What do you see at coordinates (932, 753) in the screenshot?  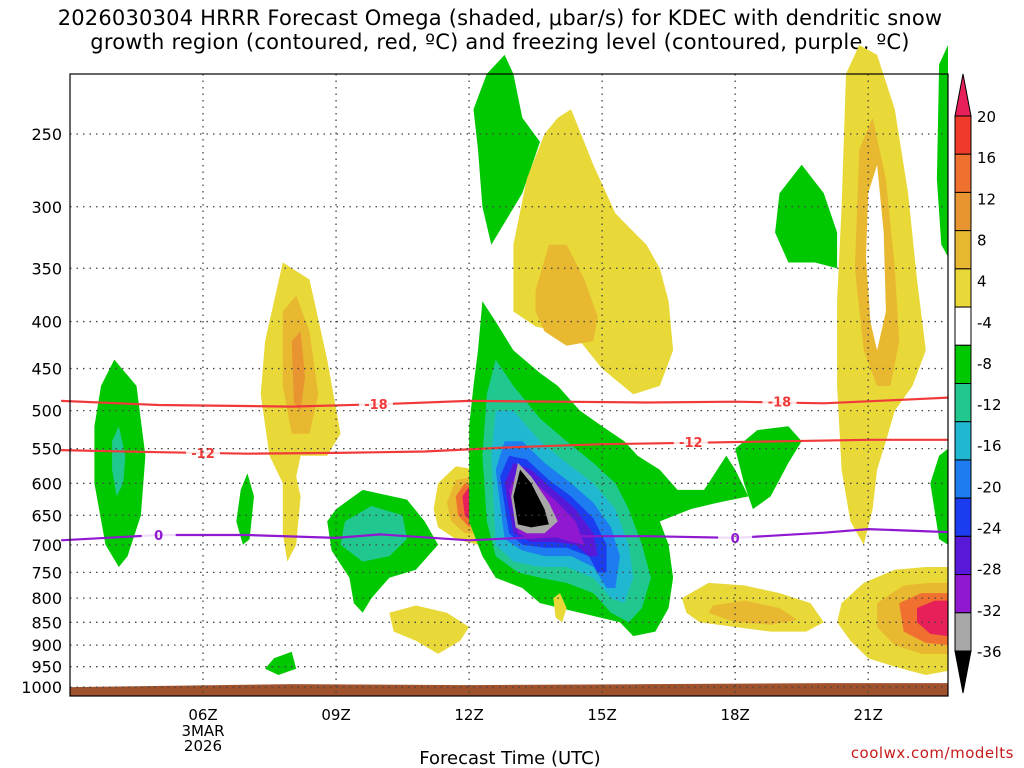 I see `credit-link: coolwx.com/modelts` at bounding box center [932, 753].